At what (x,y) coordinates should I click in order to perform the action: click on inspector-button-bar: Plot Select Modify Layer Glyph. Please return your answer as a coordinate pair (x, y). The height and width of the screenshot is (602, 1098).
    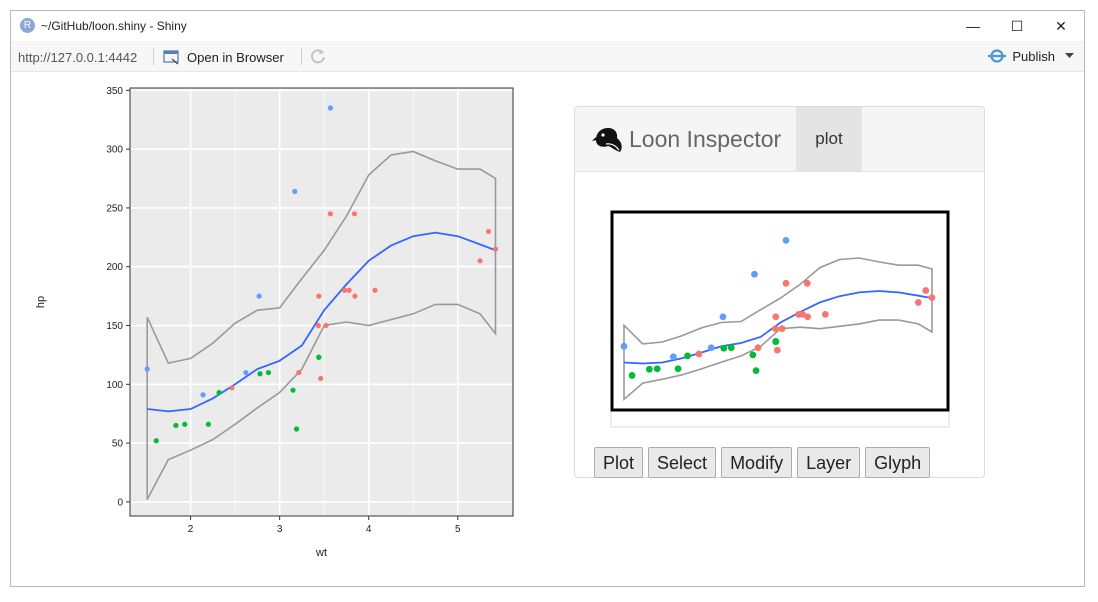
    Looking at the image, I should click on (762, 462).